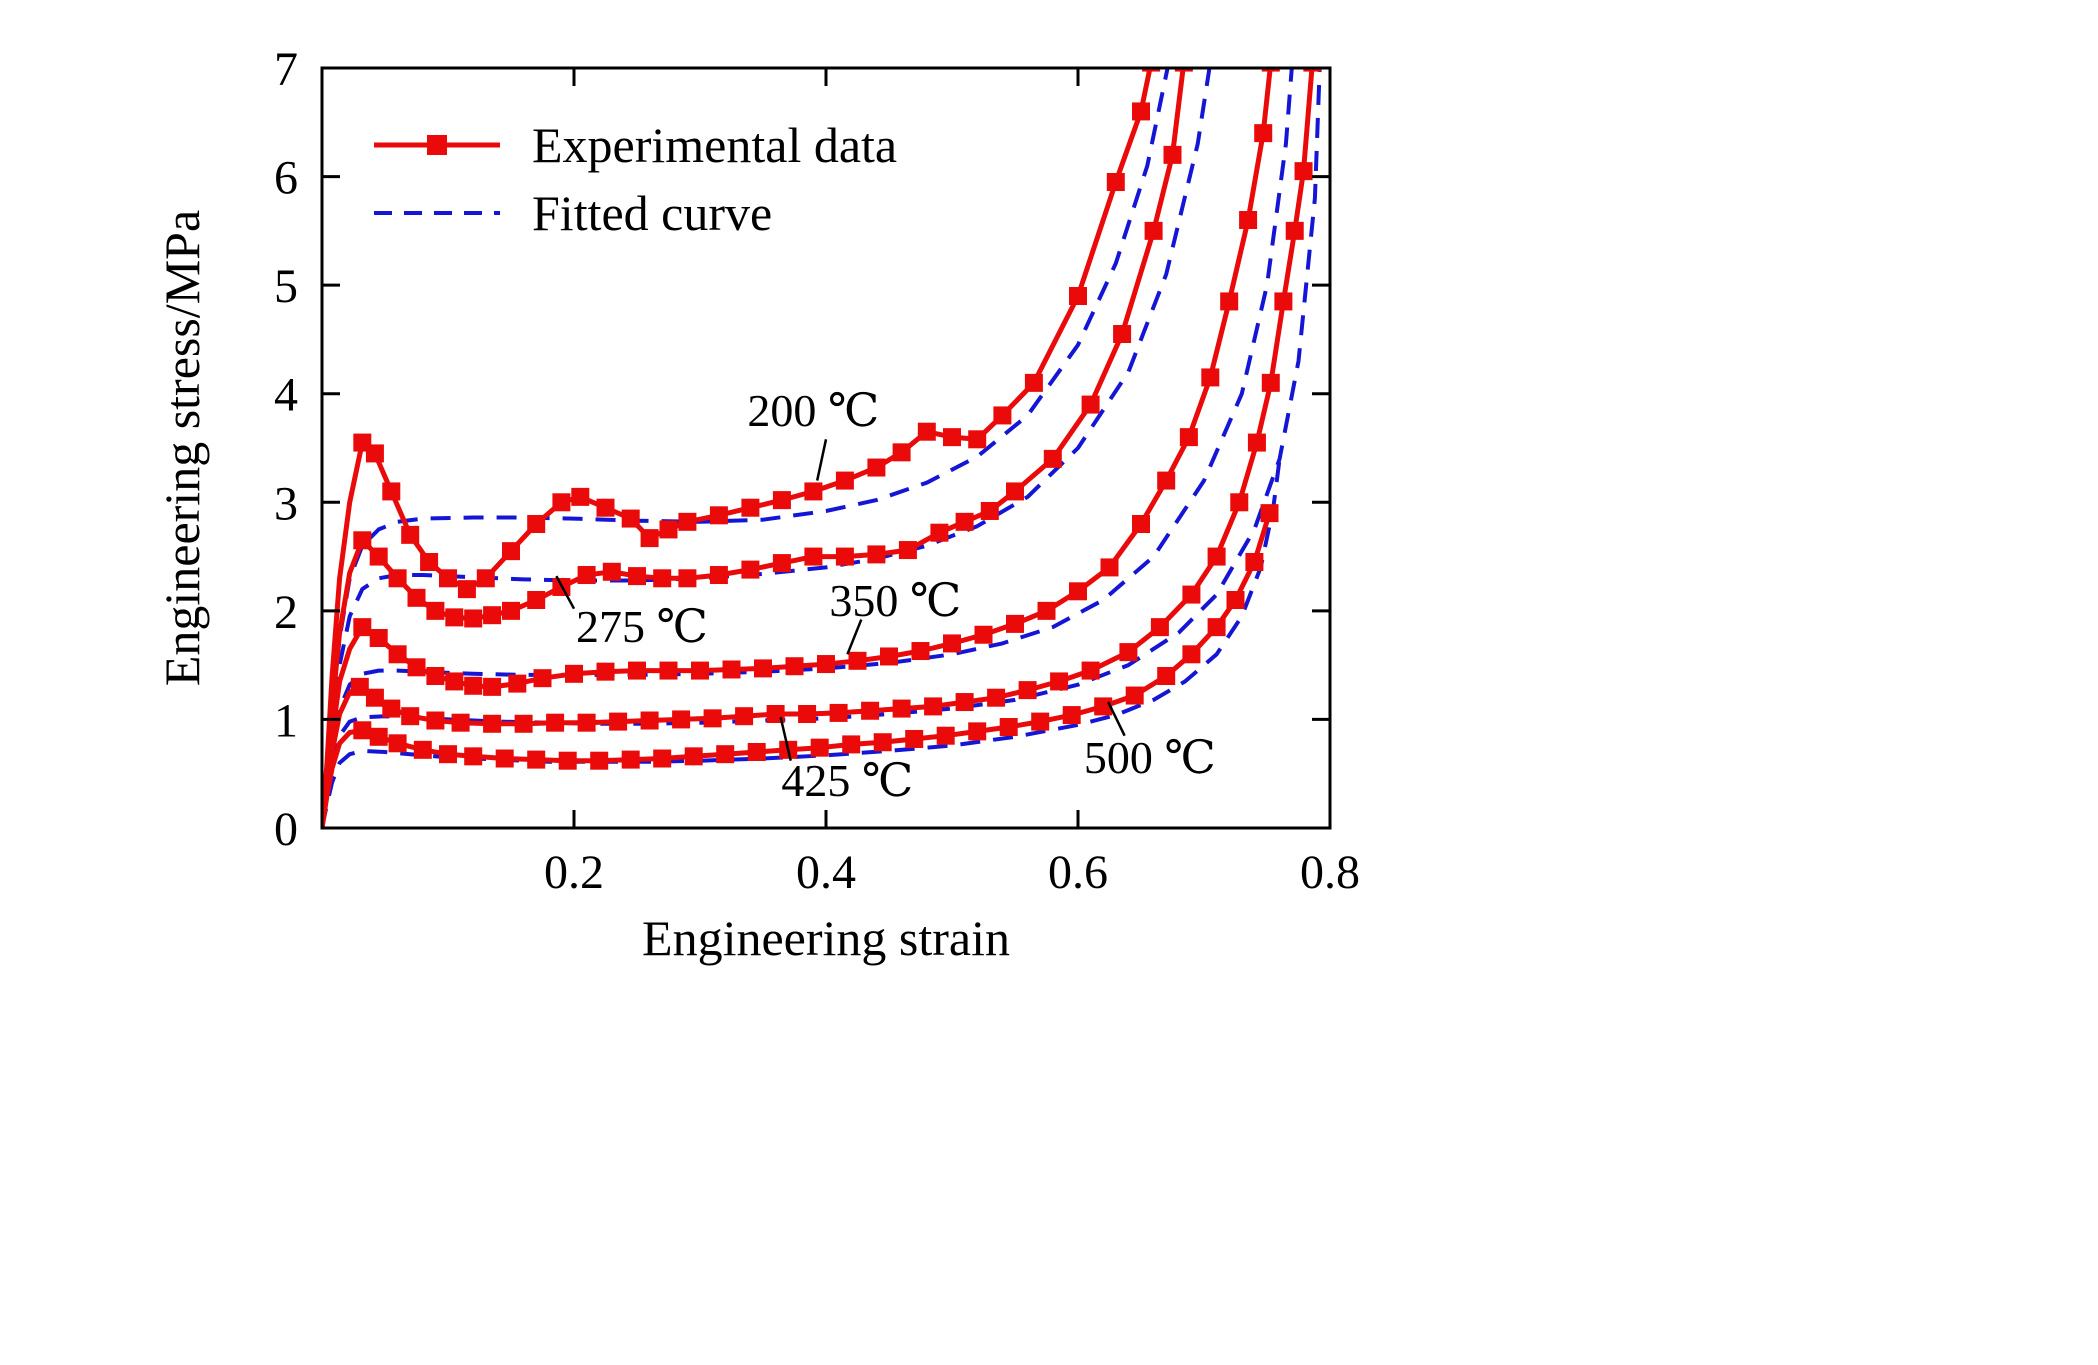 This screenshot has width=2098, height=1365. What do you see at coordinates (826, 872) in the screenshot?
I see `x-tick-label: 0.4` at bounding box center [826, 872].